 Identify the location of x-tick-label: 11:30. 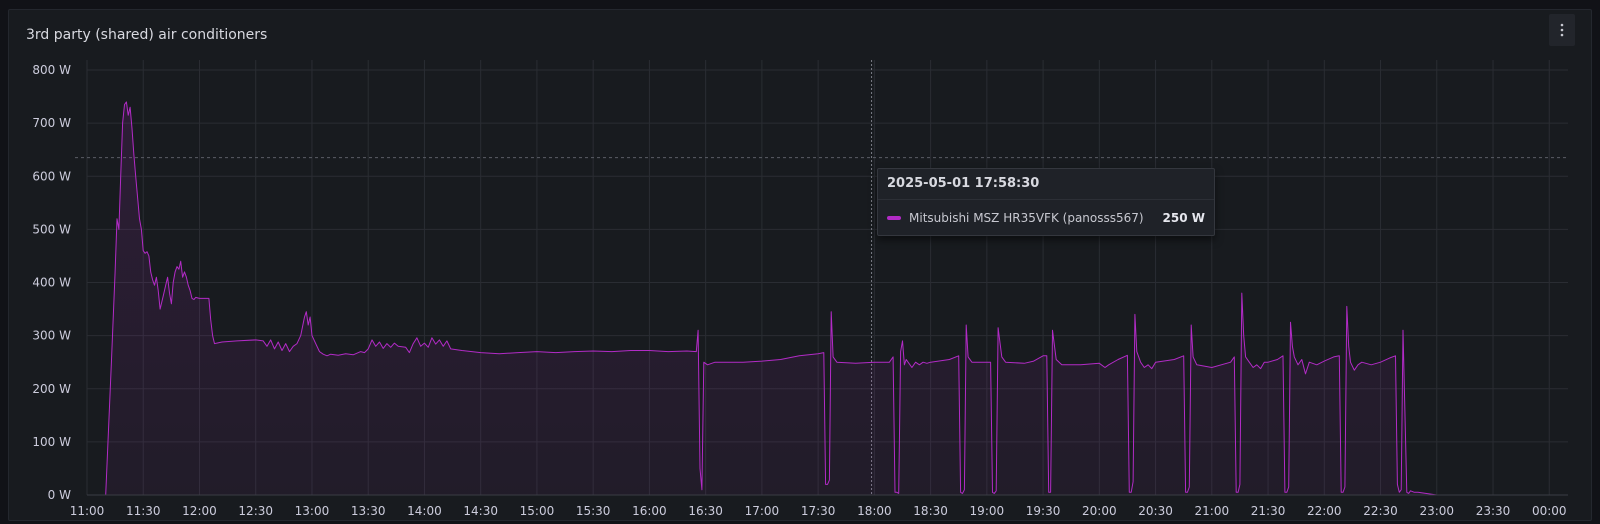
(143, 511).